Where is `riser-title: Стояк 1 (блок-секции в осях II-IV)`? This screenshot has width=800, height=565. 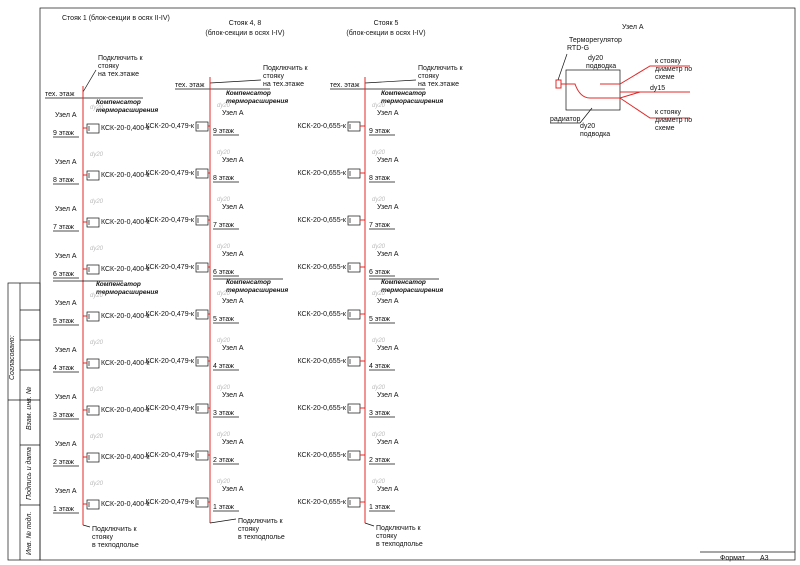 riser-title: Стояк 1 (блок-секции в осях II-IV) is located at coordinates (116, 18).